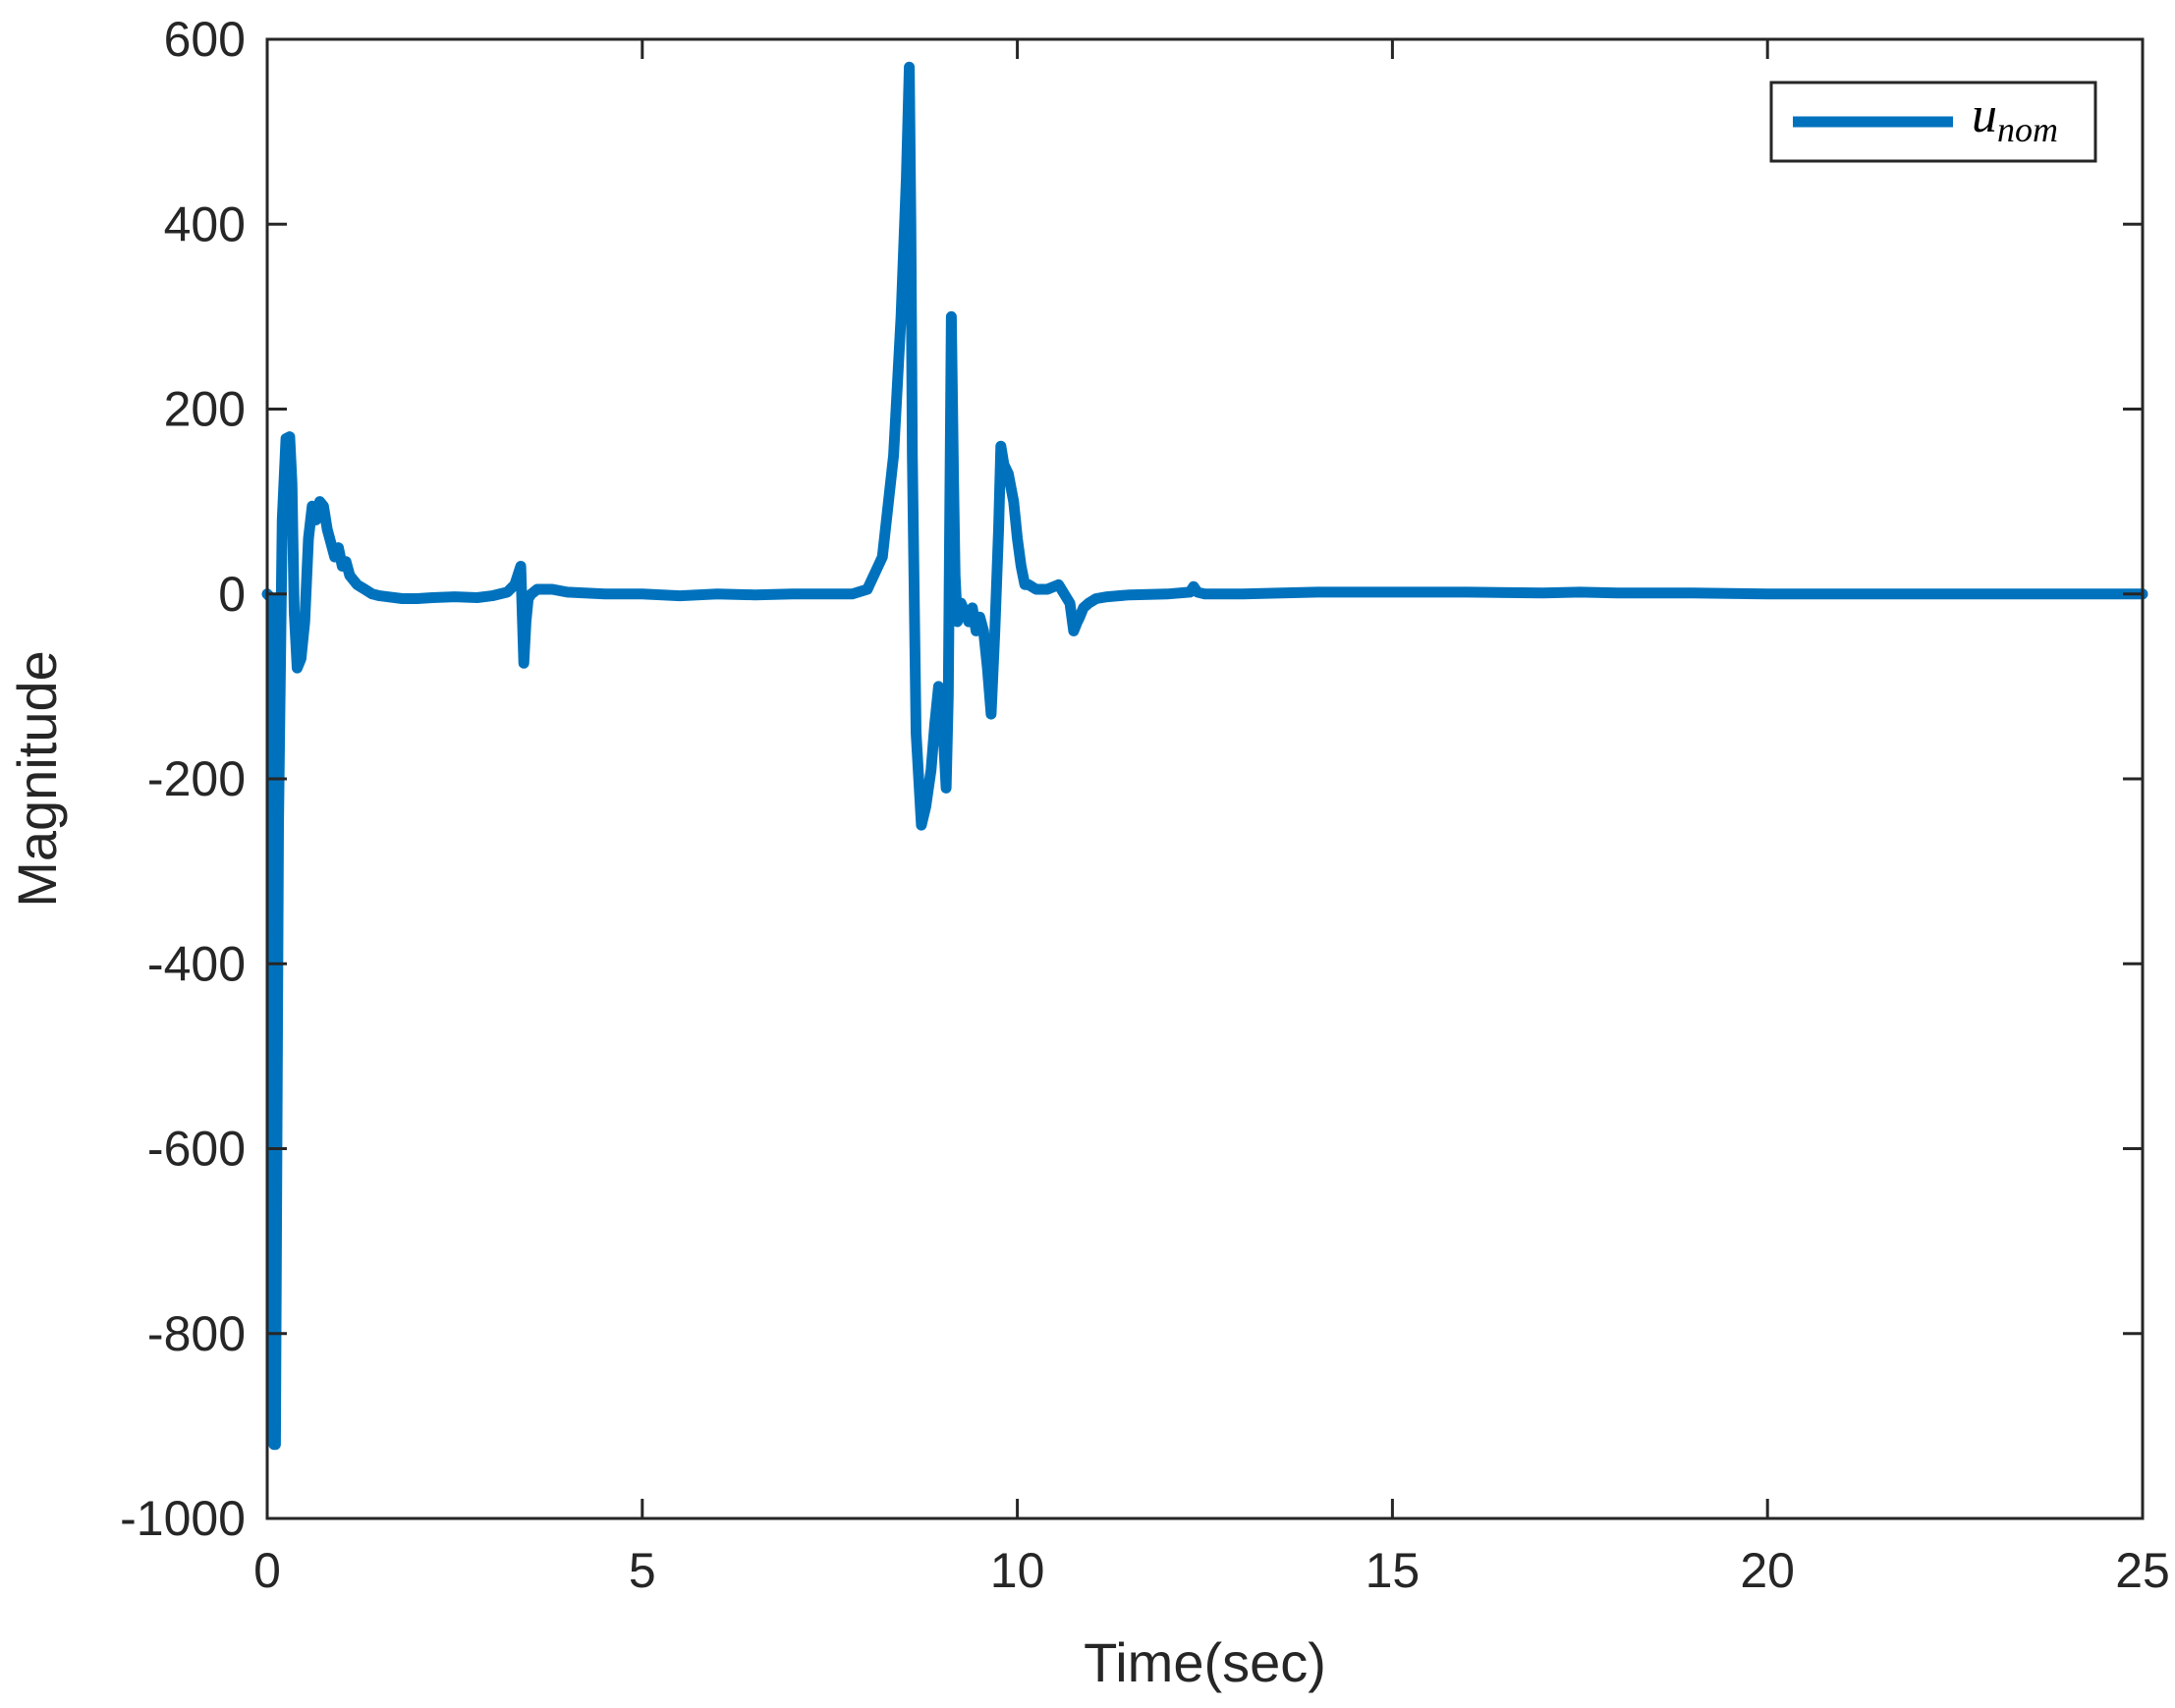  I want to click on y-tick-label: 200, so click(205, 409).